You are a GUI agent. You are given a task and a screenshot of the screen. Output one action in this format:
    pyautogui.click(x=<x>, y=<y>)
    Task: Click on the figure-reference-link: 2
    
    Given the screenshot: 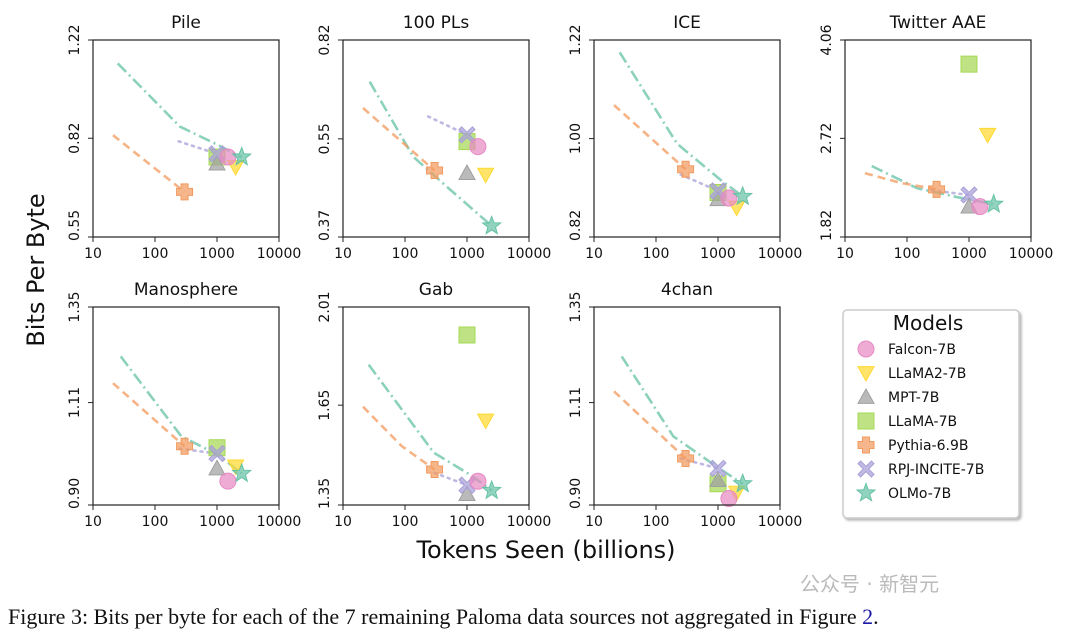 What is the action you would take?
    pyautogui.click(x=868, y=616)
    